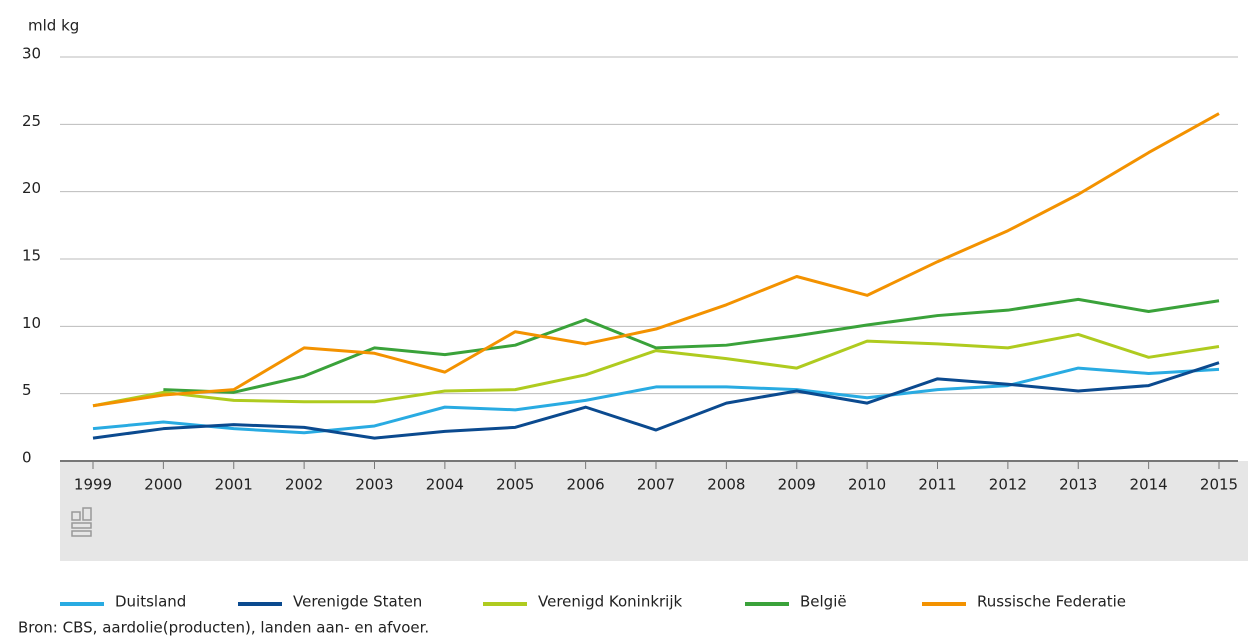  What do you see at coordinates (515, 485) in the screenshot?
I see `x-tick-label: 2005` at bounding box center [515, 485].